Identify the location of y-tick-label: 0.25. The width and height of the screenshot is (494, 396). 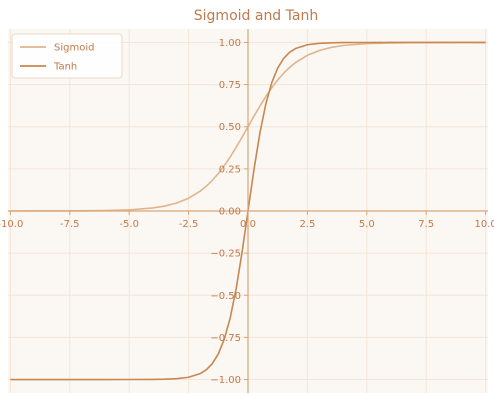
(230, 169).